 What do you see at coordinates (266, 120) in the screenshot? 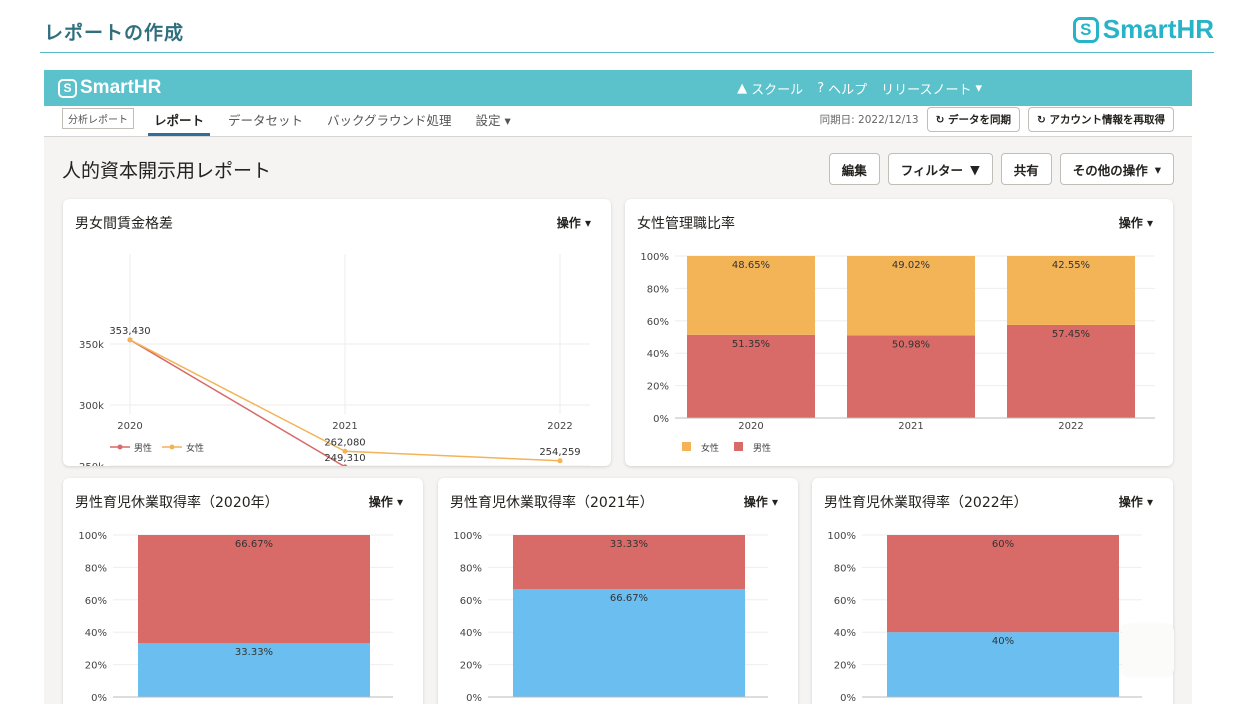
I see `tab-dataset: データセット` at bounding box center [266, 120].